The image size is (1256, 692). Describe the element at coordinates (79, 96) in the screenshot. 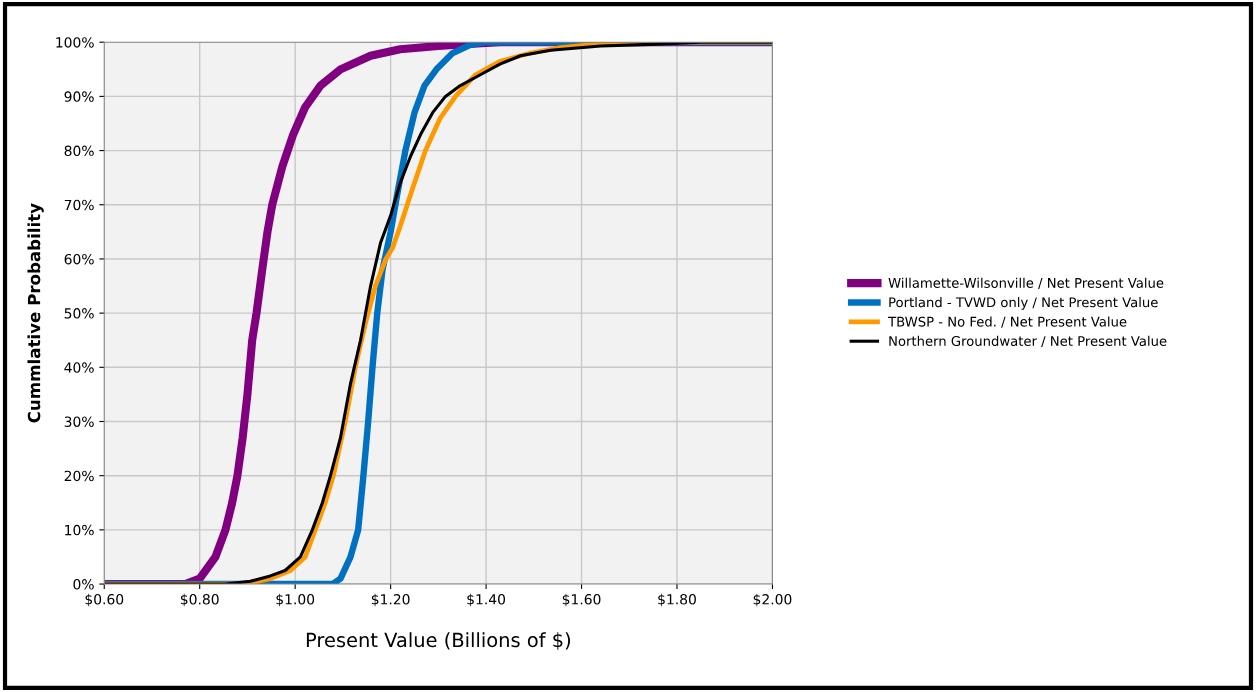

I see `y-tick-label: 90%` at that location.